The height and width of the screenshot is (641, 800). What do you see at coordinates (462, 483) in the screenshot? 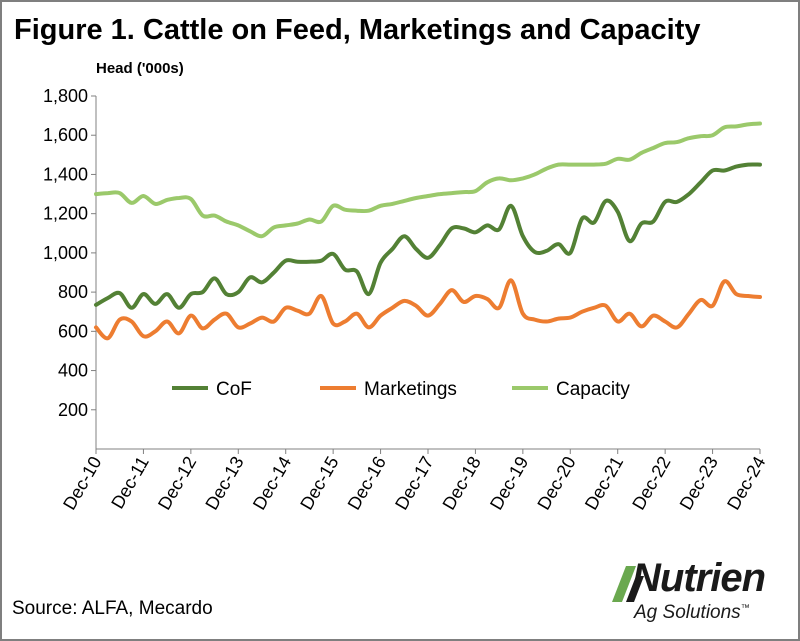
I see `x-tick-label: Dec-18` at bounding box center [462, 483].